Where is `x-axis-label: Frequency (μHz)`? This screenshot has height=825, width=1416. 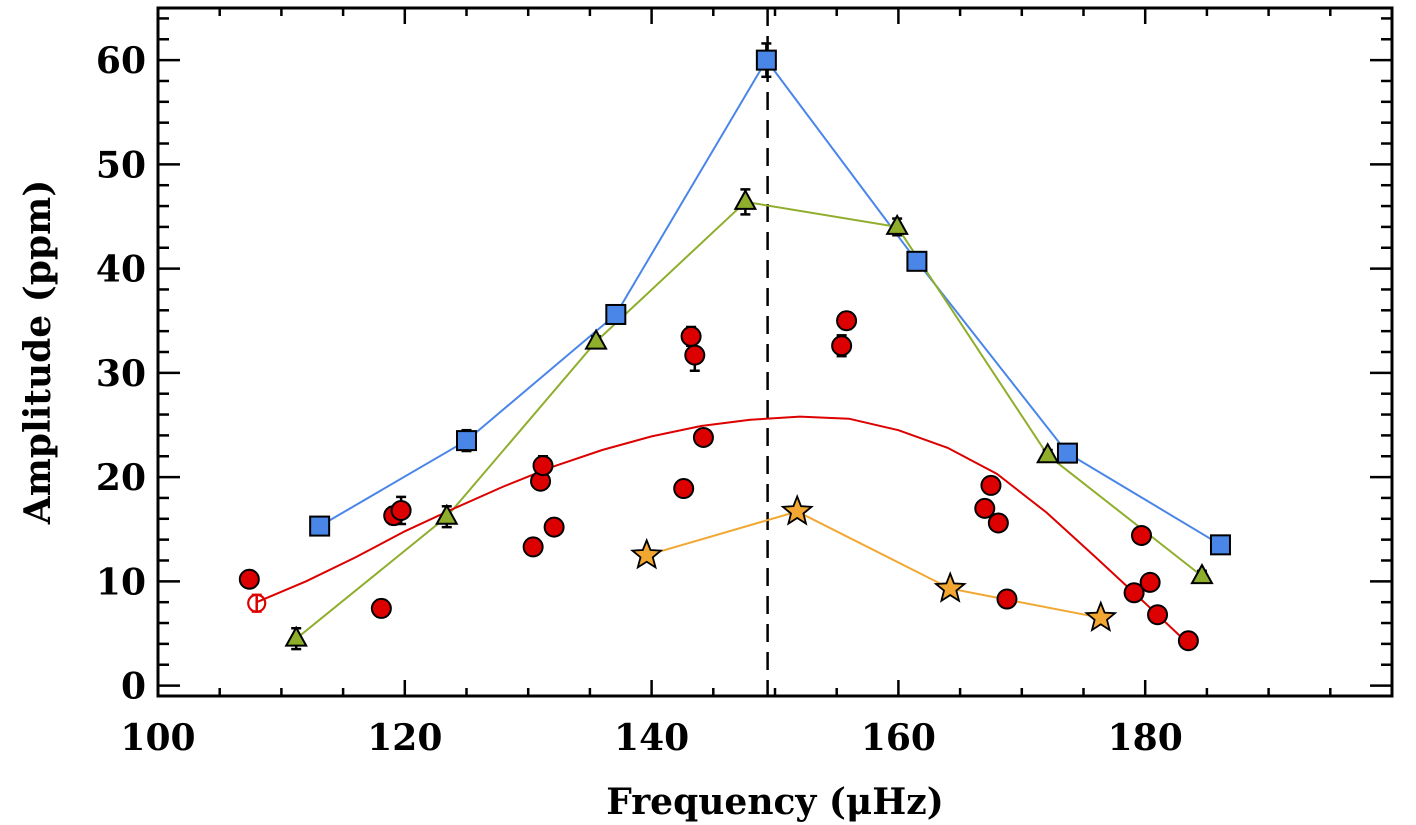 x-axis-label: Frequency (μHz) is located at coordinates (774, 802).